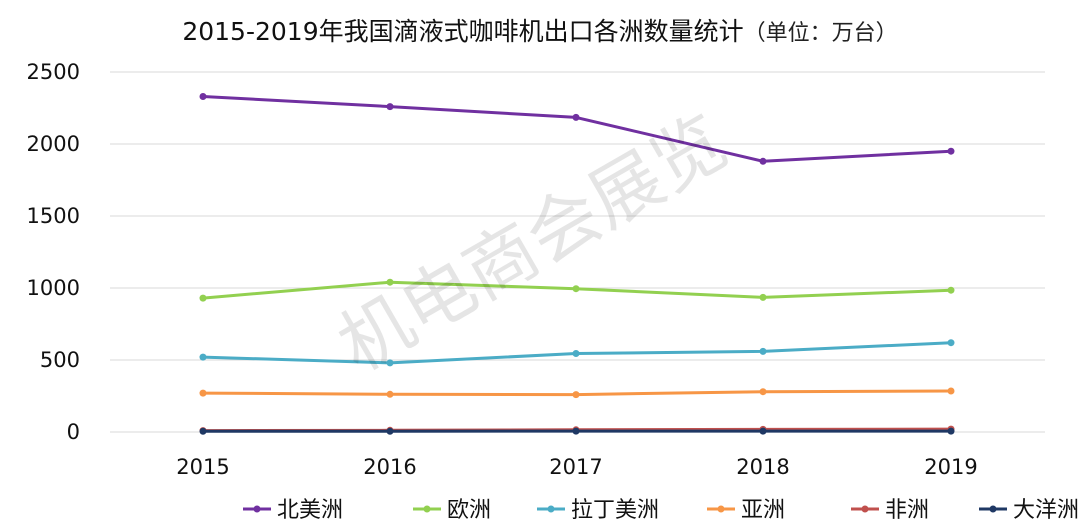  Describe the element at coordinates (202, 467) in the screenshot. I see `x-tick-label: 2015` at that location.